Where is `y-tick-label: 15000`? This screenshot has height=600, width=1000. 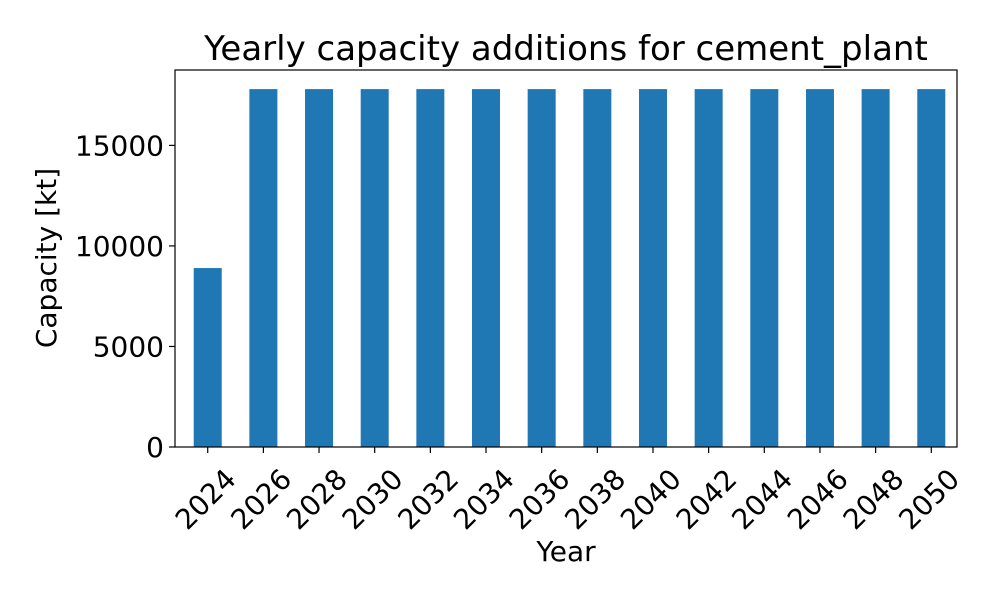
y-tick-label: 15000 is located at coordinates (119, 145).